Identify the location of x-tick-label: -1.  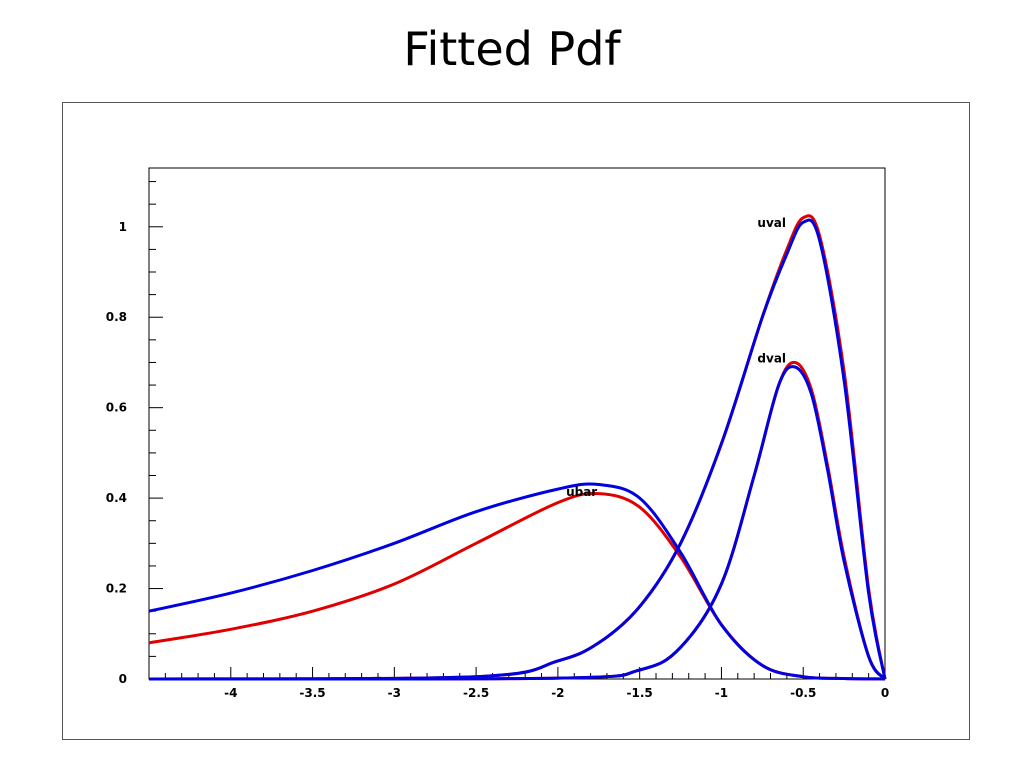
(721, 693).